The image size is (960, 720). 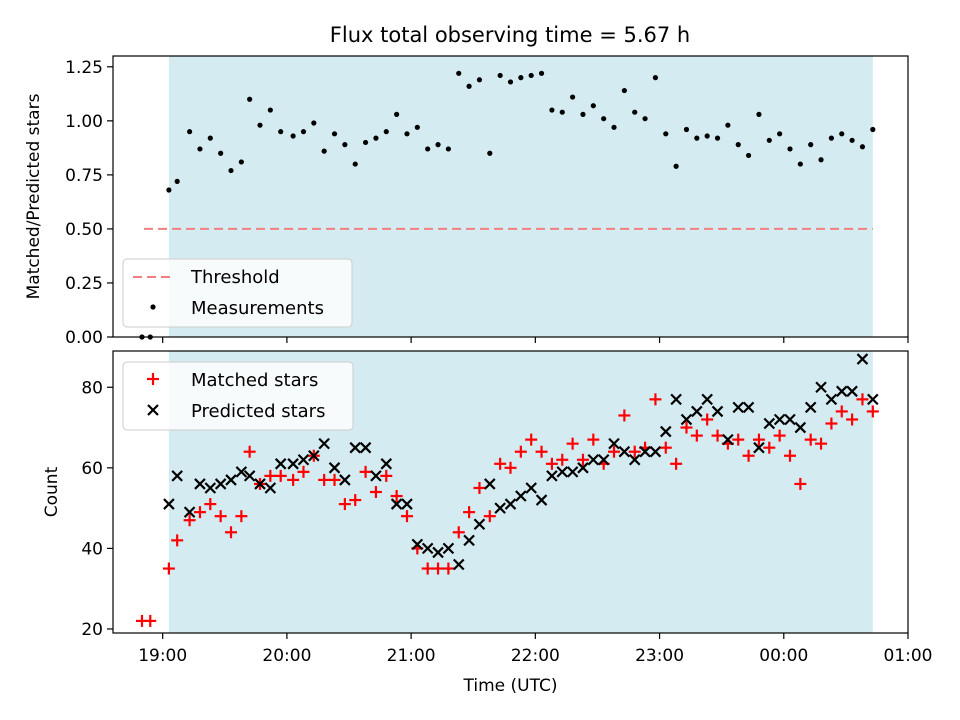 I want to click on ratio-y-axis-label: Matched/Predicted stars, so click(x=34, y=196).